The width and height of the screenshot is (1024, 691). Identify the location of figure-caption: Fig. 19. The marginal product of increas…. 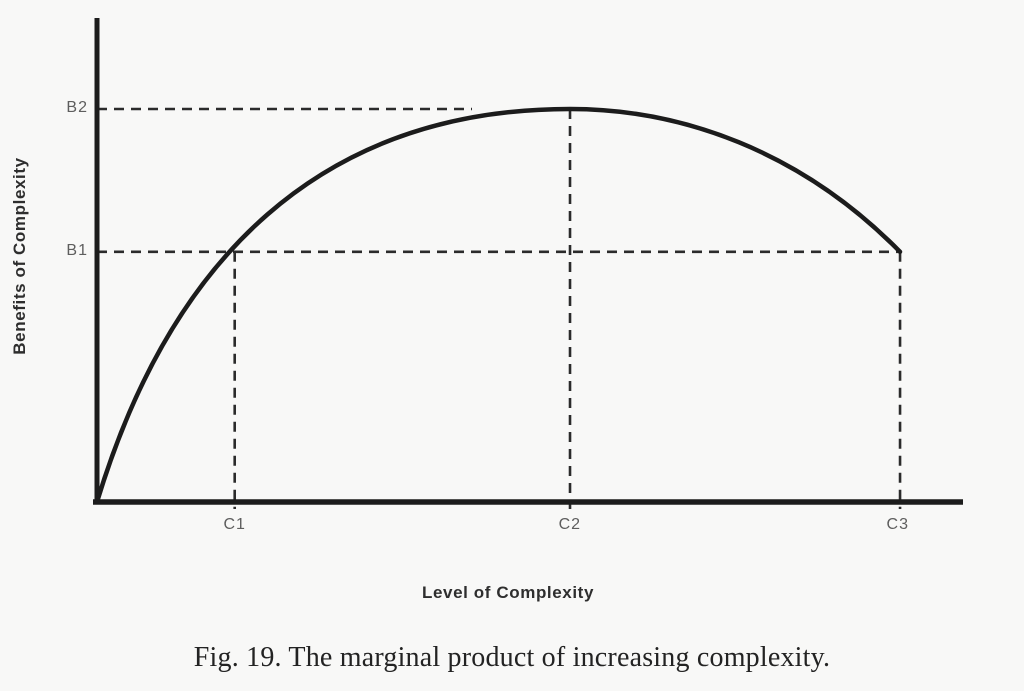
(512, 657).